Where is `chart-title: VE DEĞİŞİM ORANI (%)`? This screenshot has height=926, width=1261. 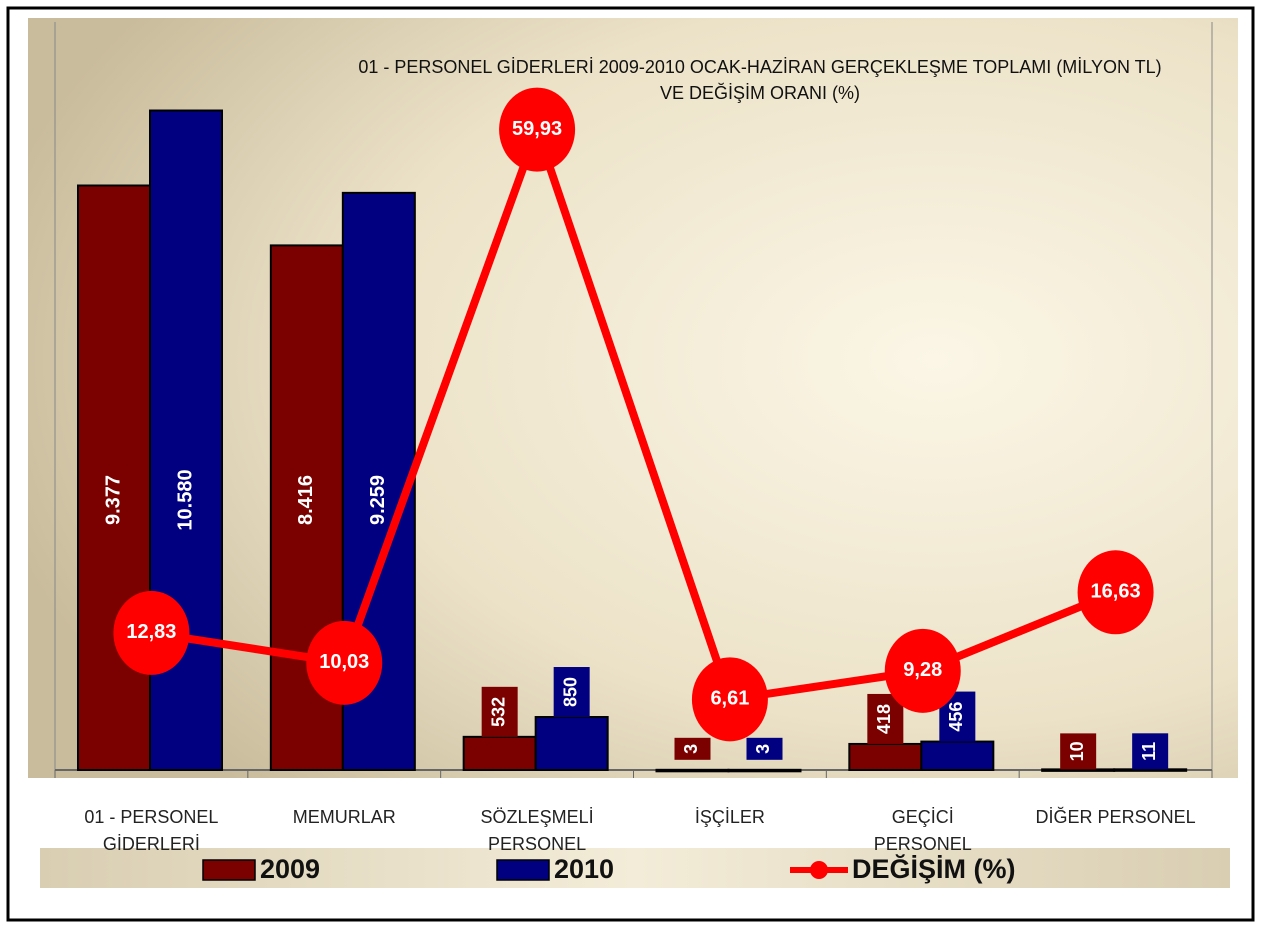 chart-title: VE DEĞİŞİM ORANI (%) is located at coordinates (760, 92).